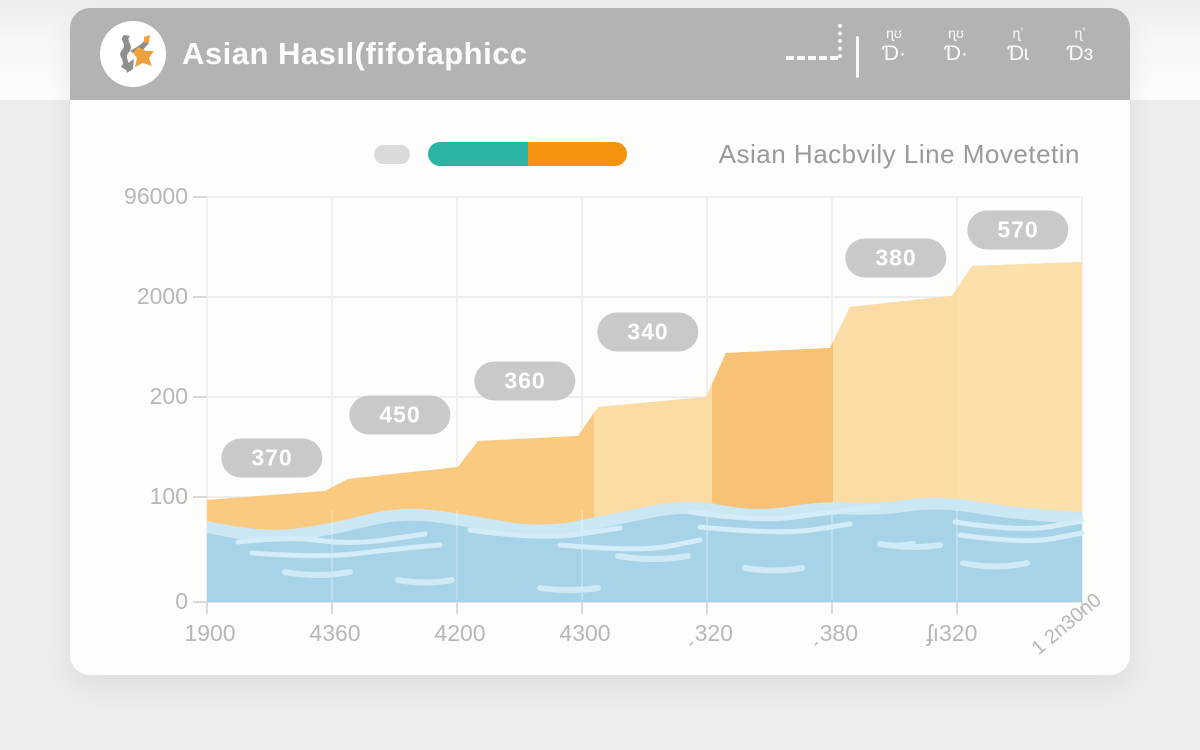 Image resolution: width=1200 pixels, height=750 pixels. Describe the element at coordinates (899, 154) in the screenshot. I see `chart-title: Asian Hacbvily Line Movetetin` at that location.